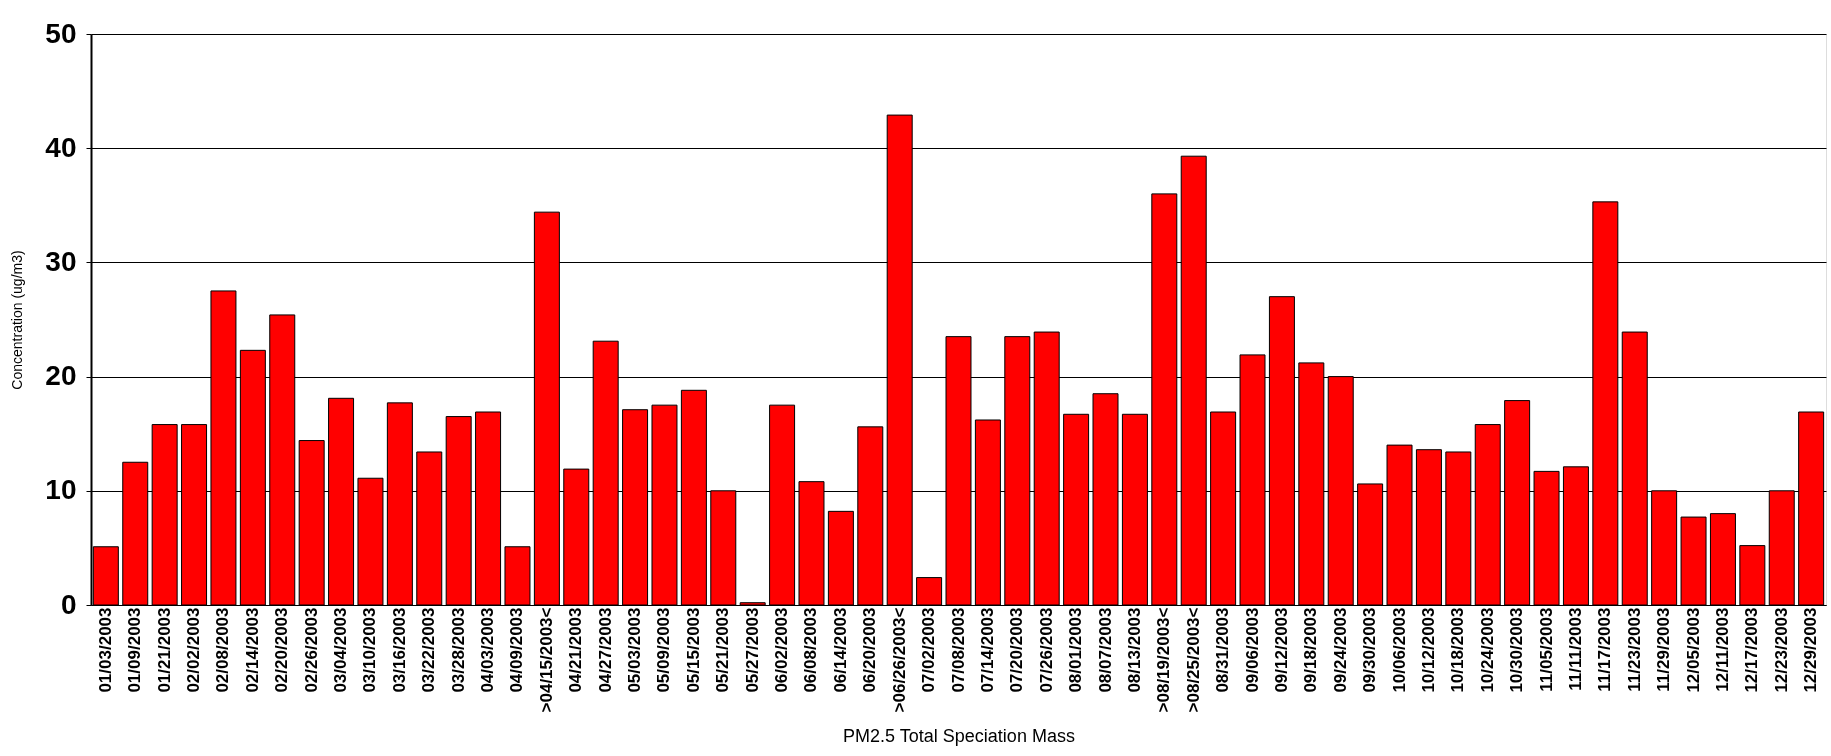 The height and width of the screenshot is (756, 1831). What do you see at coordinates (1575, 649) in the screenshot?
I see `x-tick-label: 11/11/2003` at bounding box center [1575, 649].